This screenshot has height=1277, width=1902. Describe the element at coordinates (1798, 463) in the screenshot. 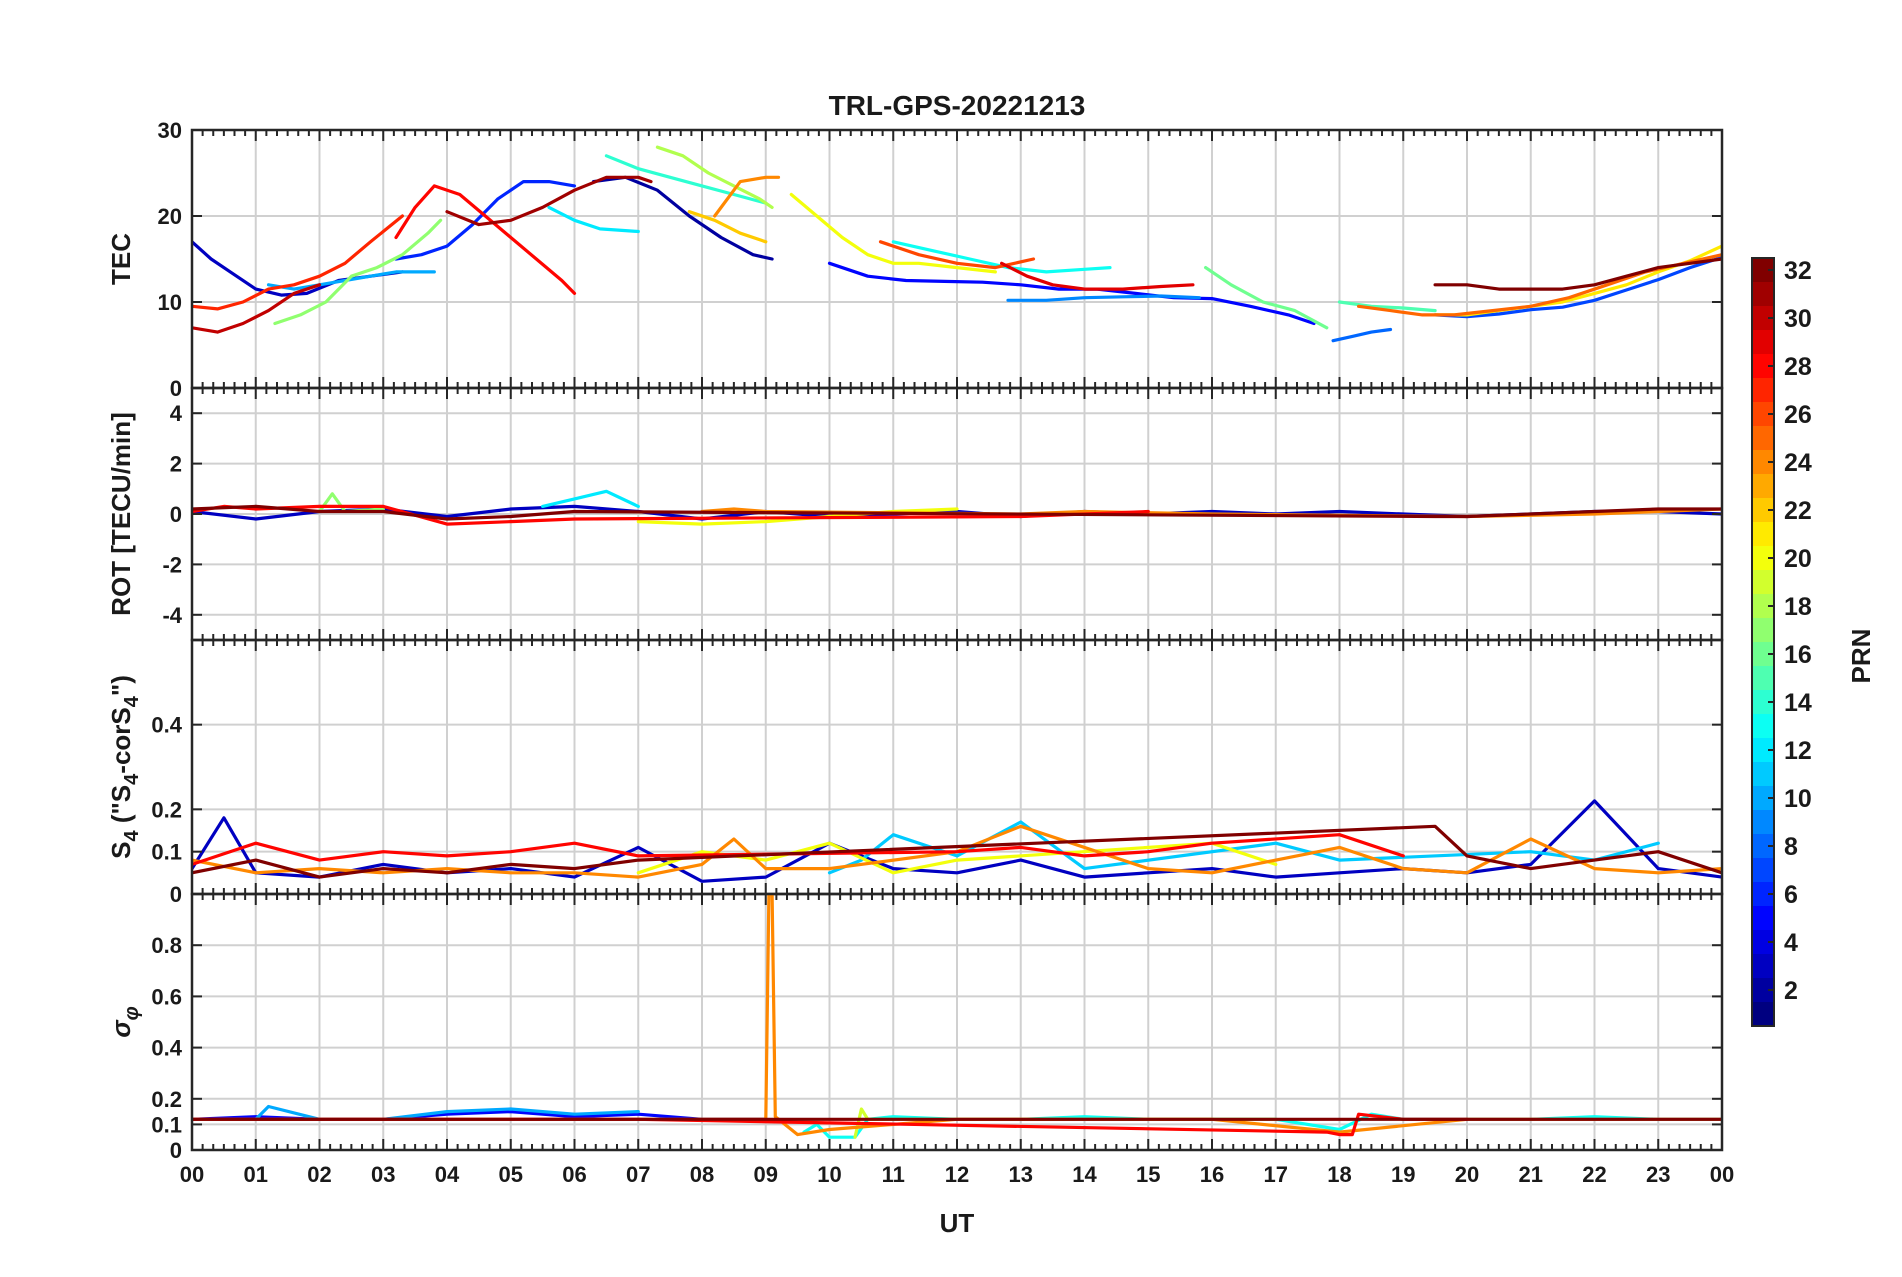

I see `colorbar-tick-label: 24` at that location.